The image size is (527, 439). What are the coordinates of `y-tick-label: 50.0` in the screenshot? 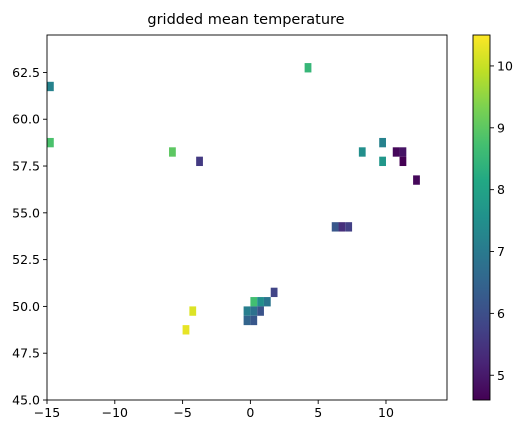 It's located at (26, 306).